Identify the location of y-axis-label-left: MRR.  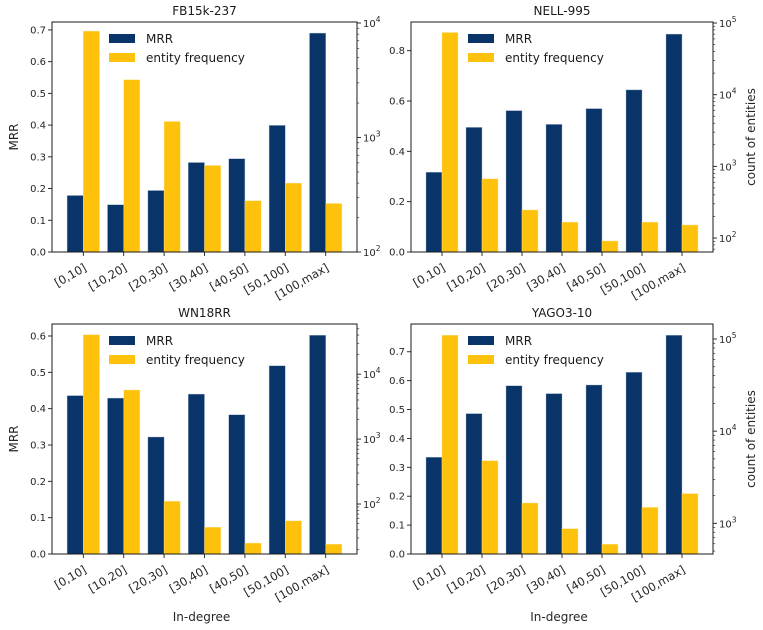
(14, 438).